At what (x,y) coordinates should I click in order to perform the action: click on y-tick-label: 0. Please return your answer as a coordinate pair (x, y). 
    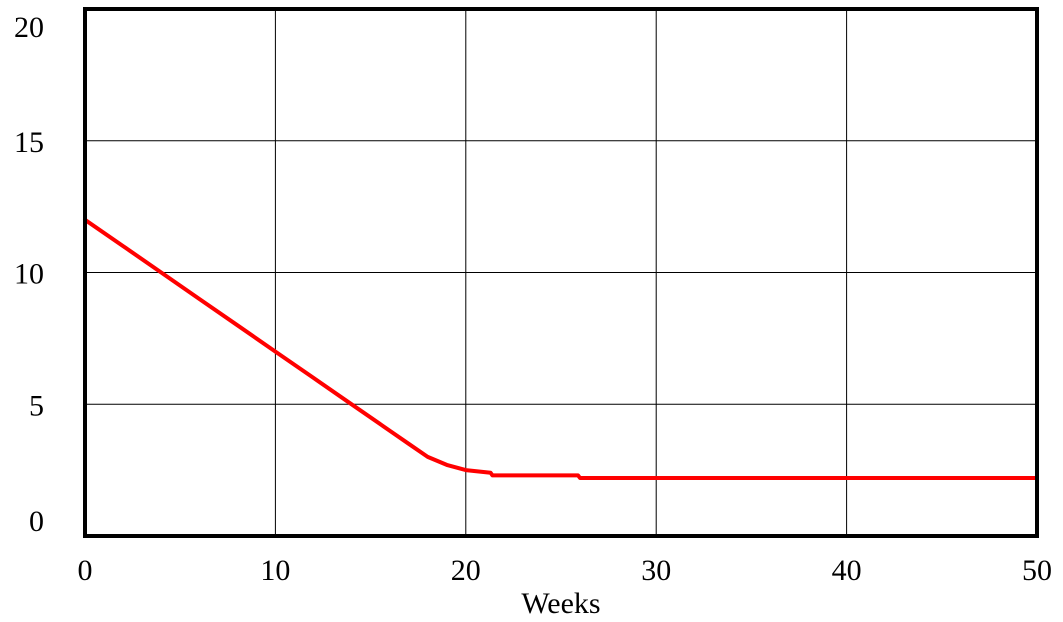
    Looking at the image, I should click on (36, 521).